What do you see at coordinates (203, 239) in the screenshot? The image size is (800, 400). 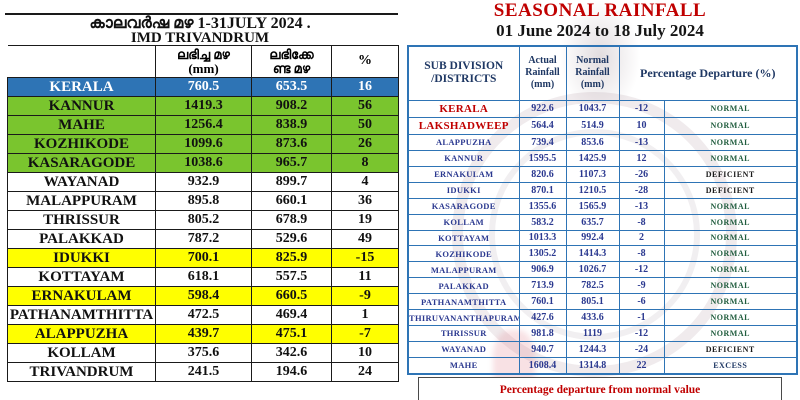 I see `monsoon-table-row: PALAKKAD 787.2 529.6 49` at bounding box center [203, 239].